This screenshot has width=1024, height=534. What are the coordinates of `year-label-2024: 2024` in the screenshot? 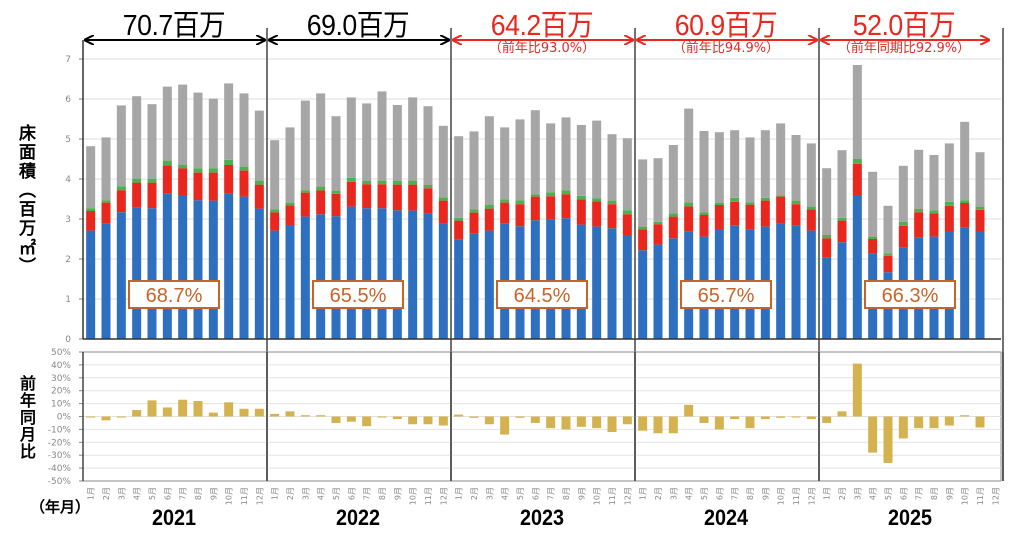 It's located at (726, 517).